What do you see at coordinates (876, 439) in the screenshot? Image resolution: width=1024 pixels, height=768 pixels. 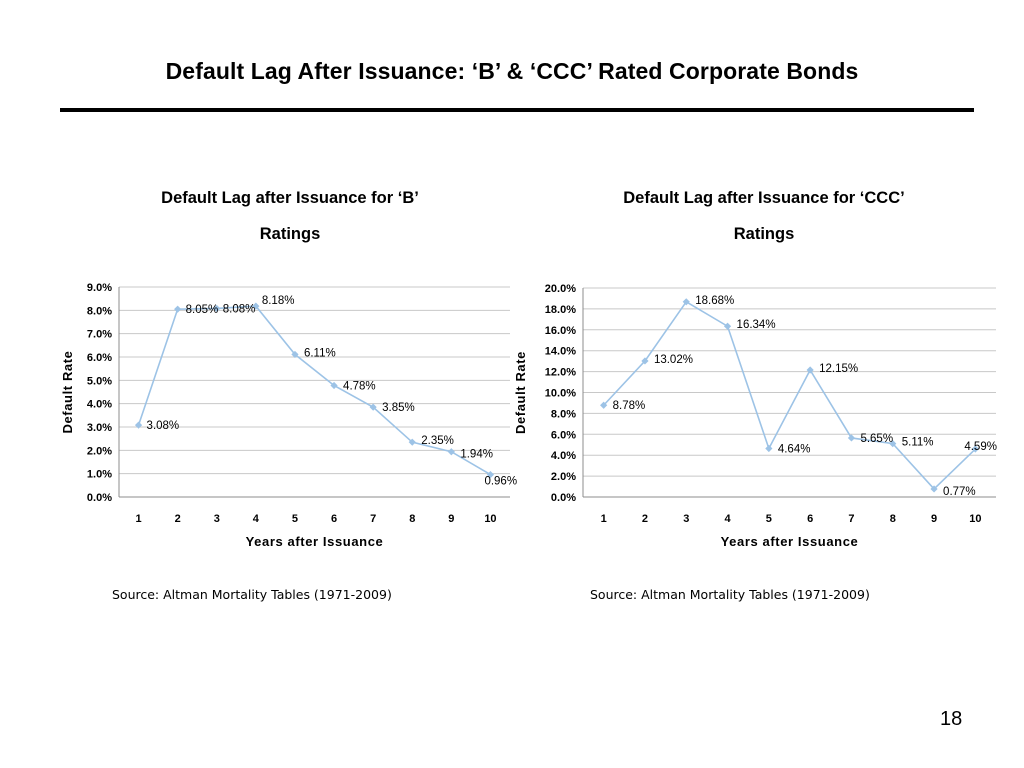 I see `chart-ccc-data-label: 5.65%` at bounding box center [876, 439].